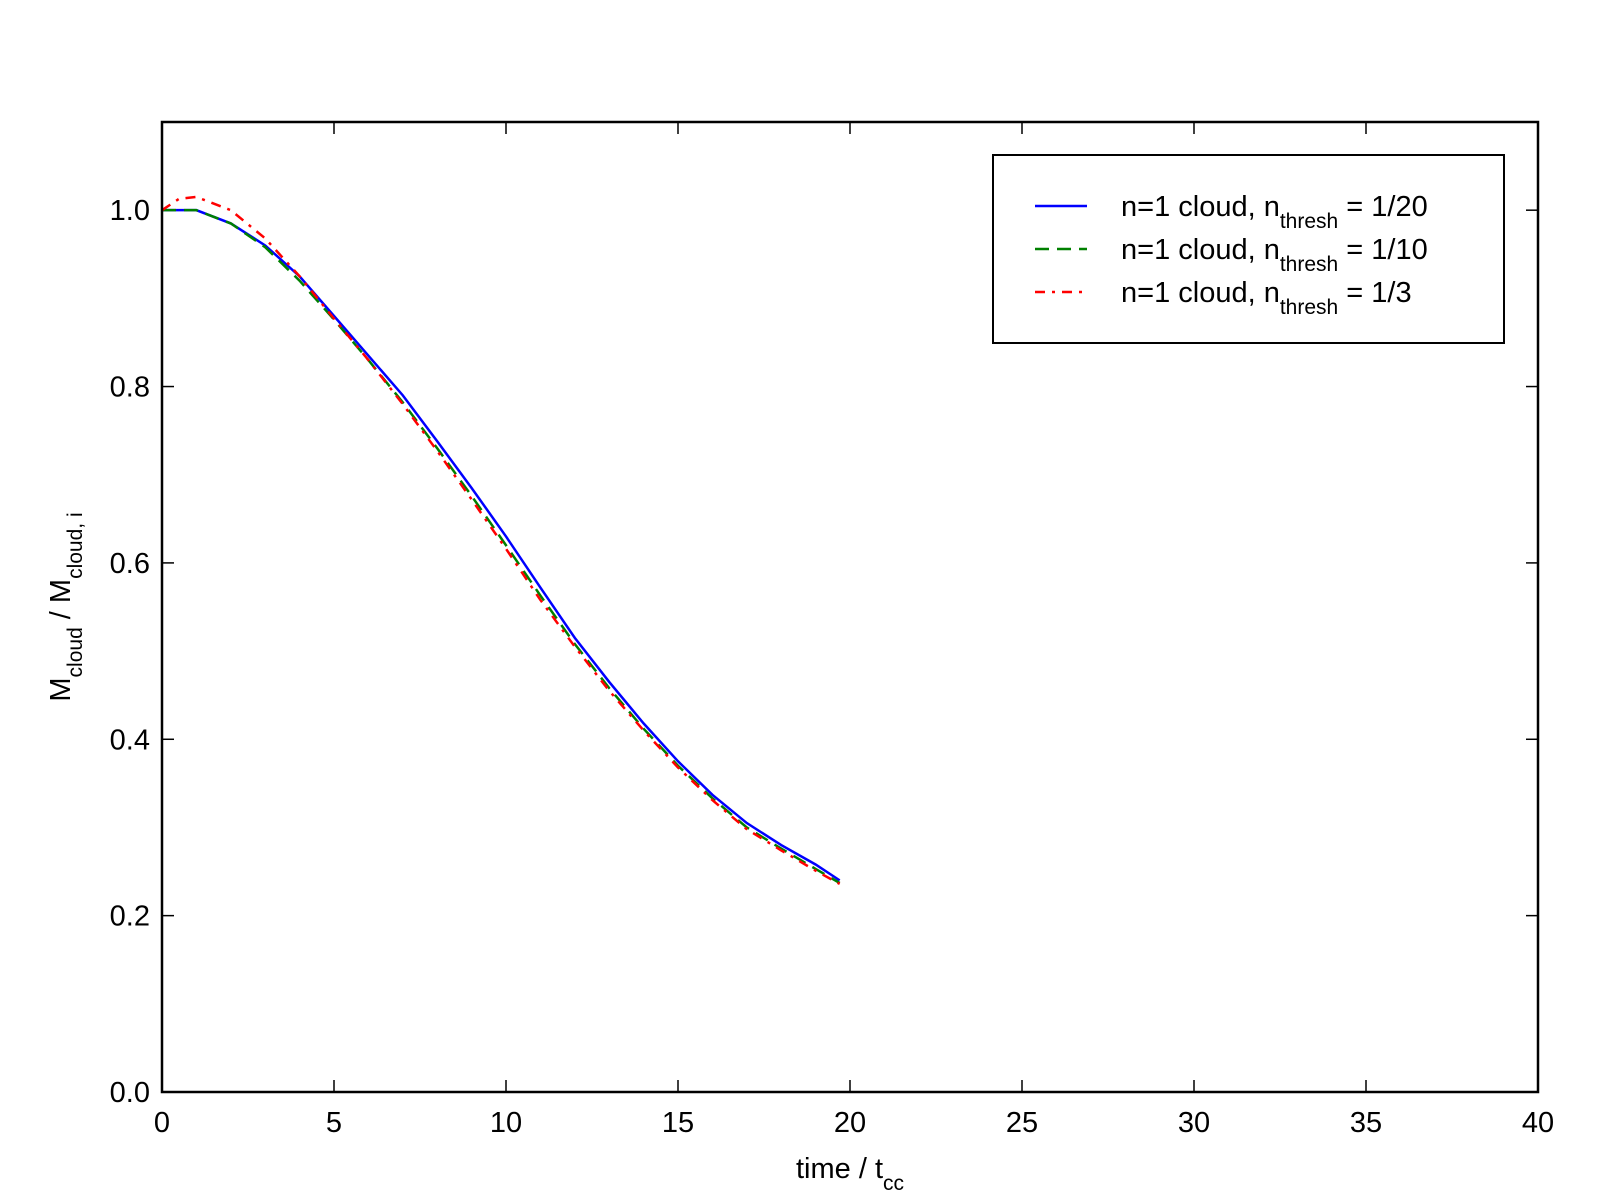 The height and width of the screenshot is (1200, 1600). I want to click on x-tick-label: 10, so click(506, 1123).